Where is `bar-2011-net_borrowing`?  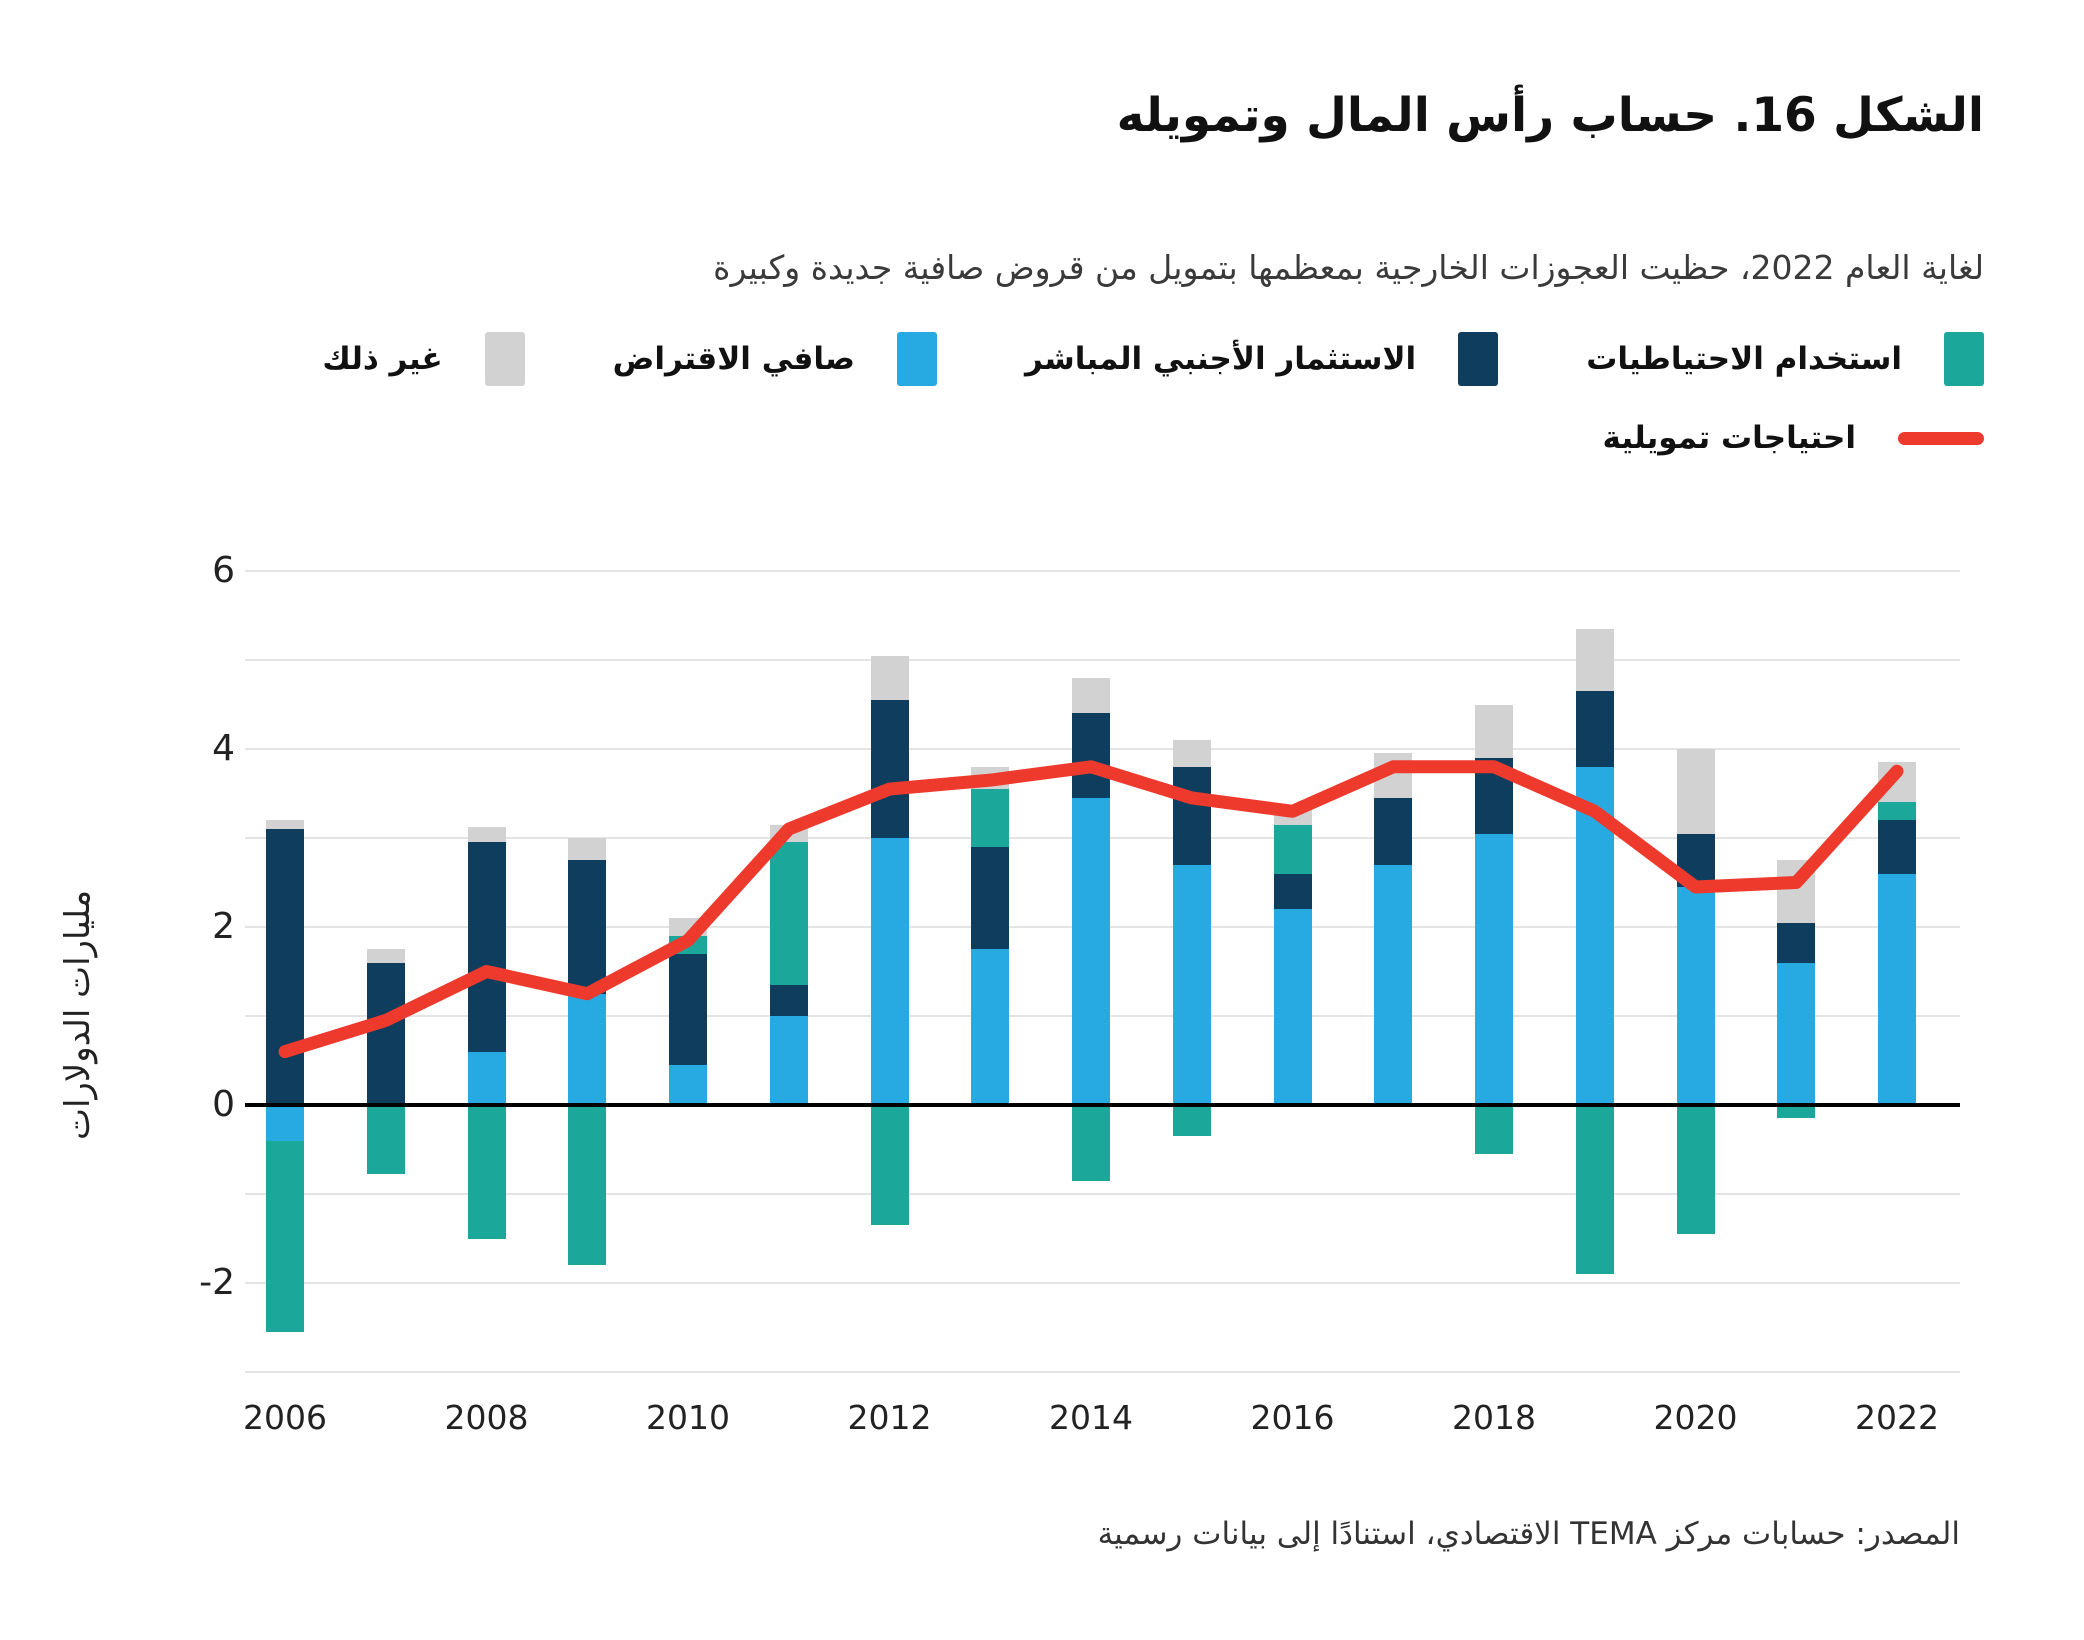
bar-2011-net_borrowing is located at coordinates (788, 1060).